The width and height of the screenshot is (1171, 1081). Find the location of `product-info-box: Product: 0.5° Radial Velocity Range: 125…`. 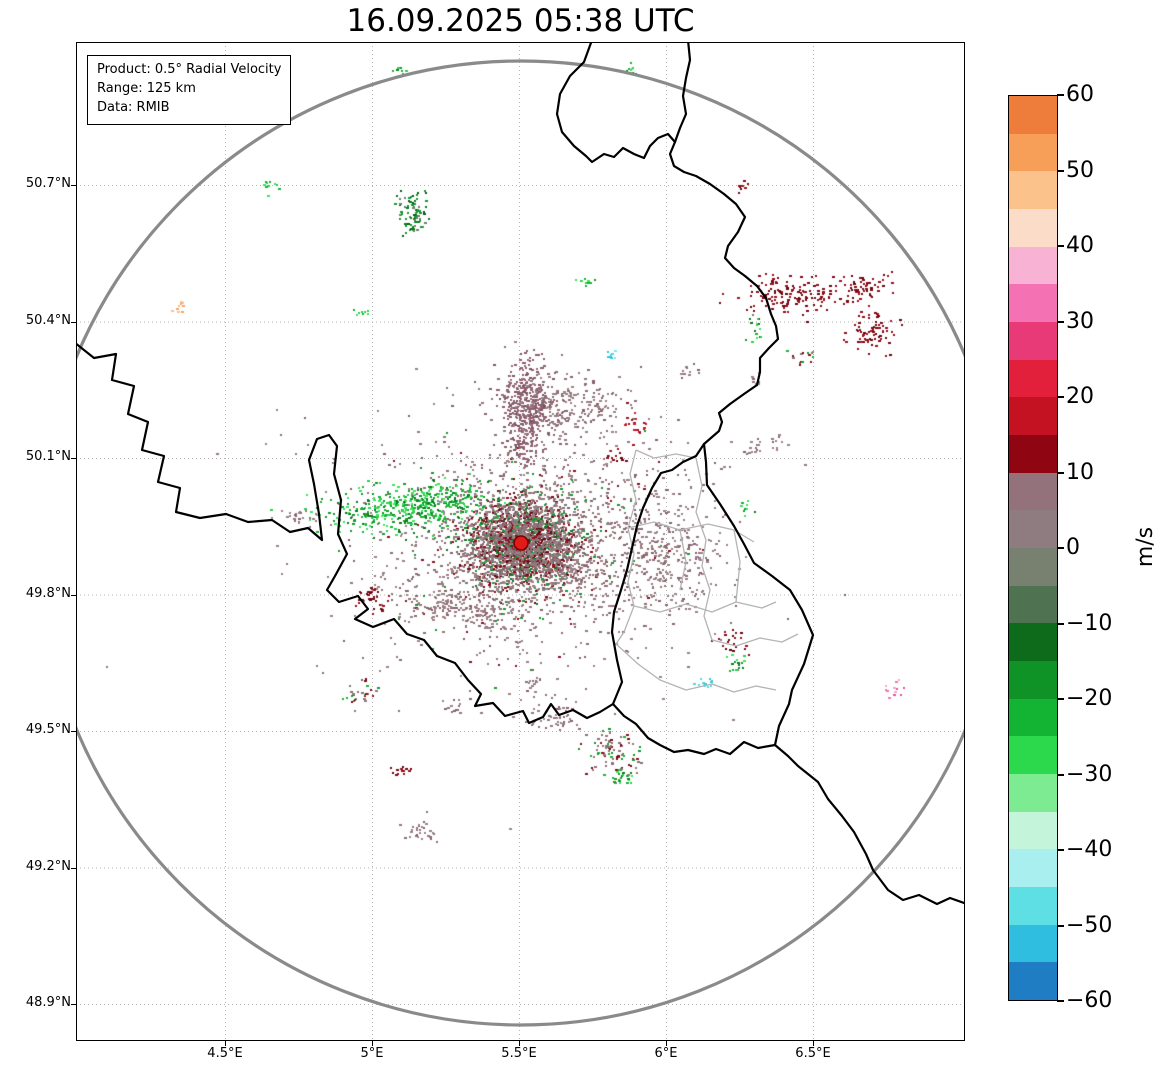

product-info-box: Product: 0.5° Radial Velocity Range: 125… is located at coordinates (189, 90).